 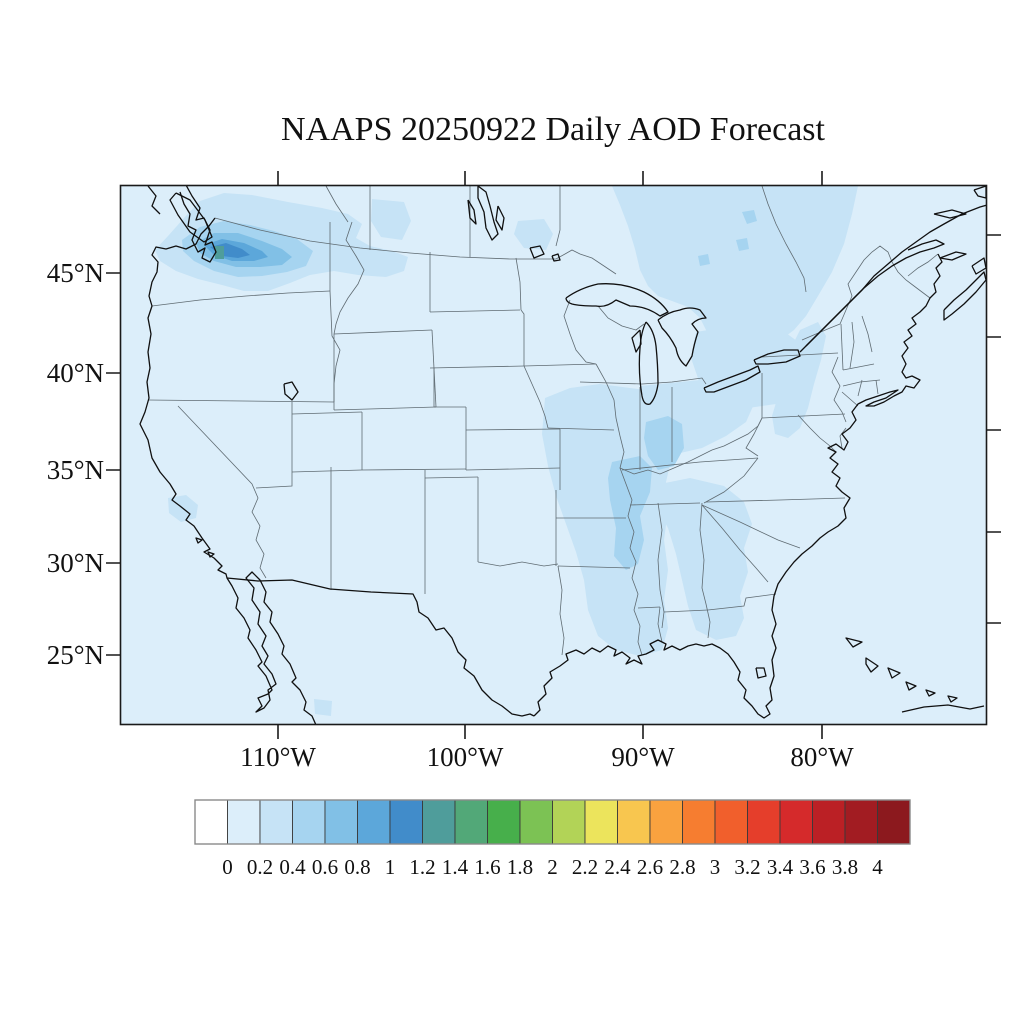 What do you see at coordinates (780, 867) in the screenshot?
I see `colorbar-tick-label: 3.4` at bounding box center [780, 867].